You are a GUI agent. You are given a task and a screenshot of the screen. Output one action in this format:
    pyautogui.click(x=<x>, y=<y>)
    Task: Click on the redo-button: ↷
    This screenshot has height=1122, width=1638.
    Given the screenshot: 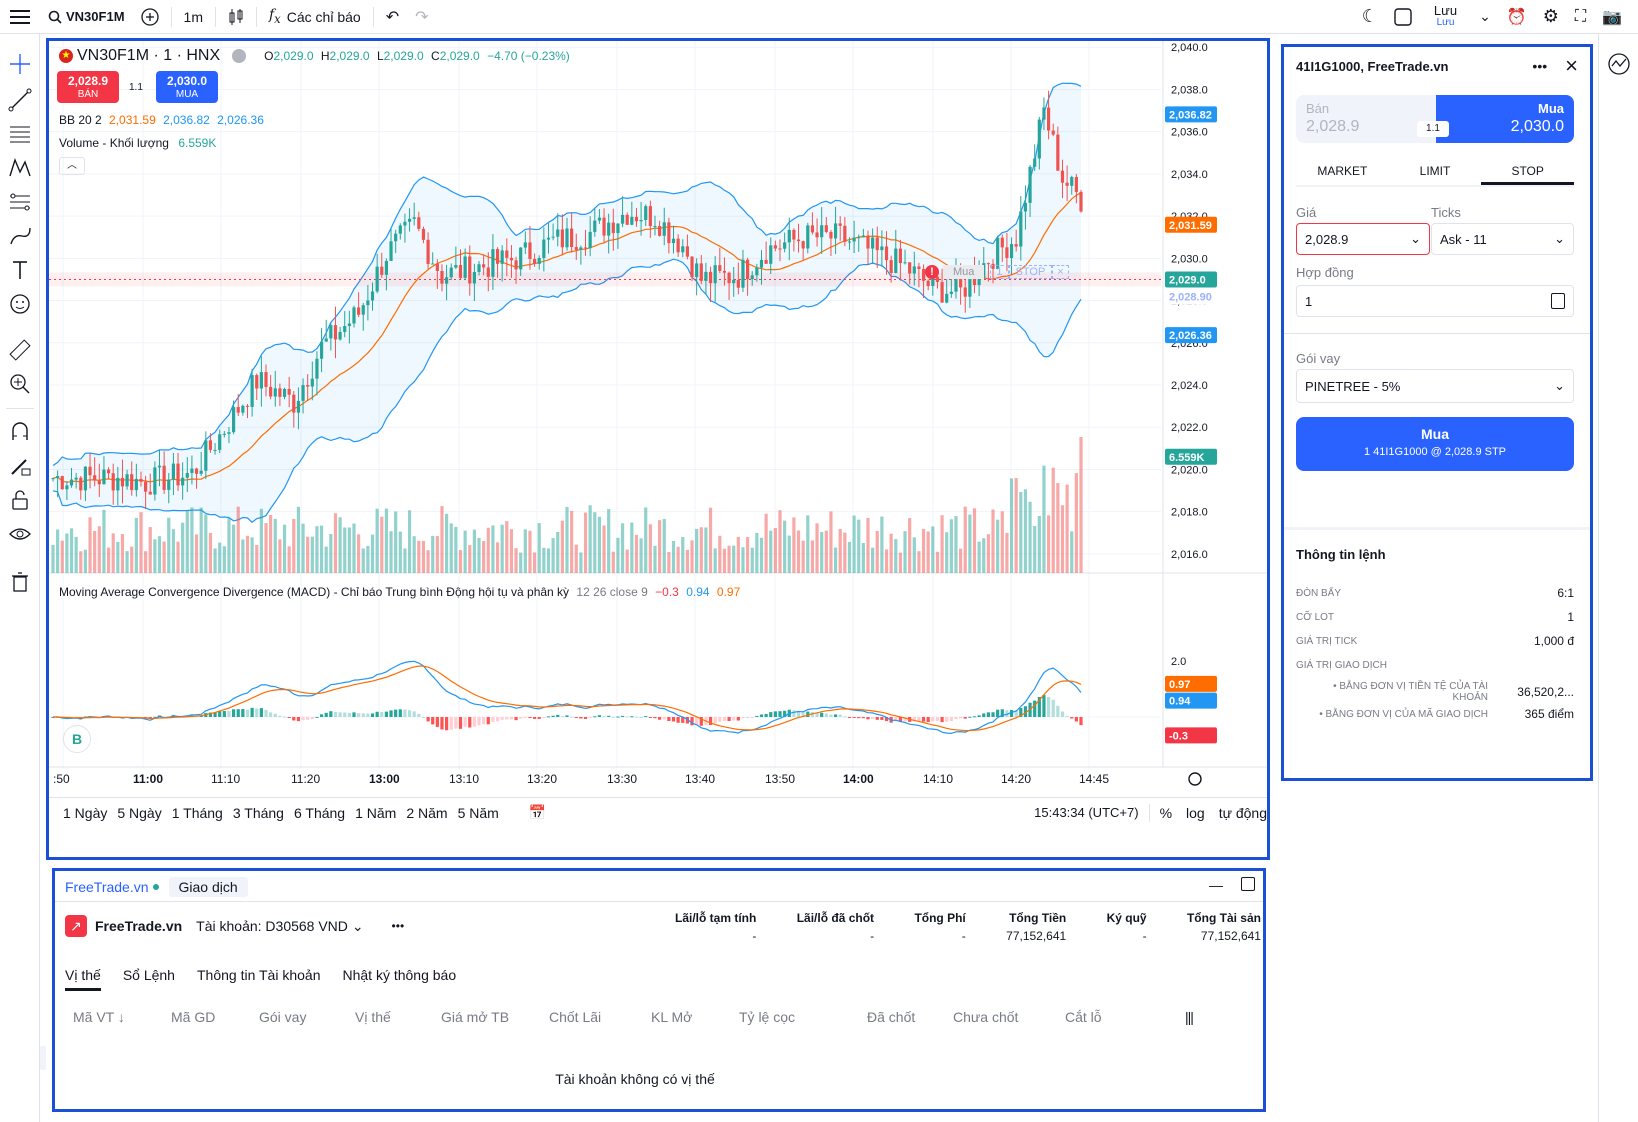 What is the action you would take?
    pyautogui.click(x=421, y=17)
    